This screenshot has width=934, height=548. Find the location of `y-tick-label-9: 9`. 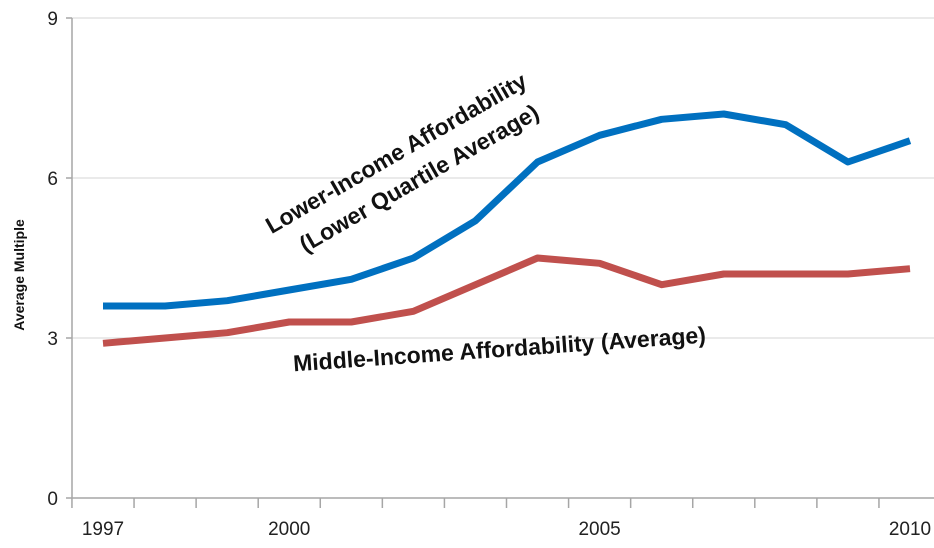

y-tick-label-9: 9 is located at coordinates (52, 19).